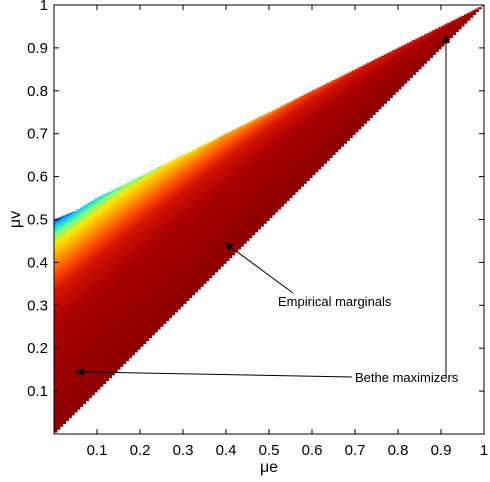 This screenshot has width=490, height=482. What do you see at coordinates (269, 450) in the screenshot?
I see `x-tick-label: 0.5` at bounding box center [269, 450].